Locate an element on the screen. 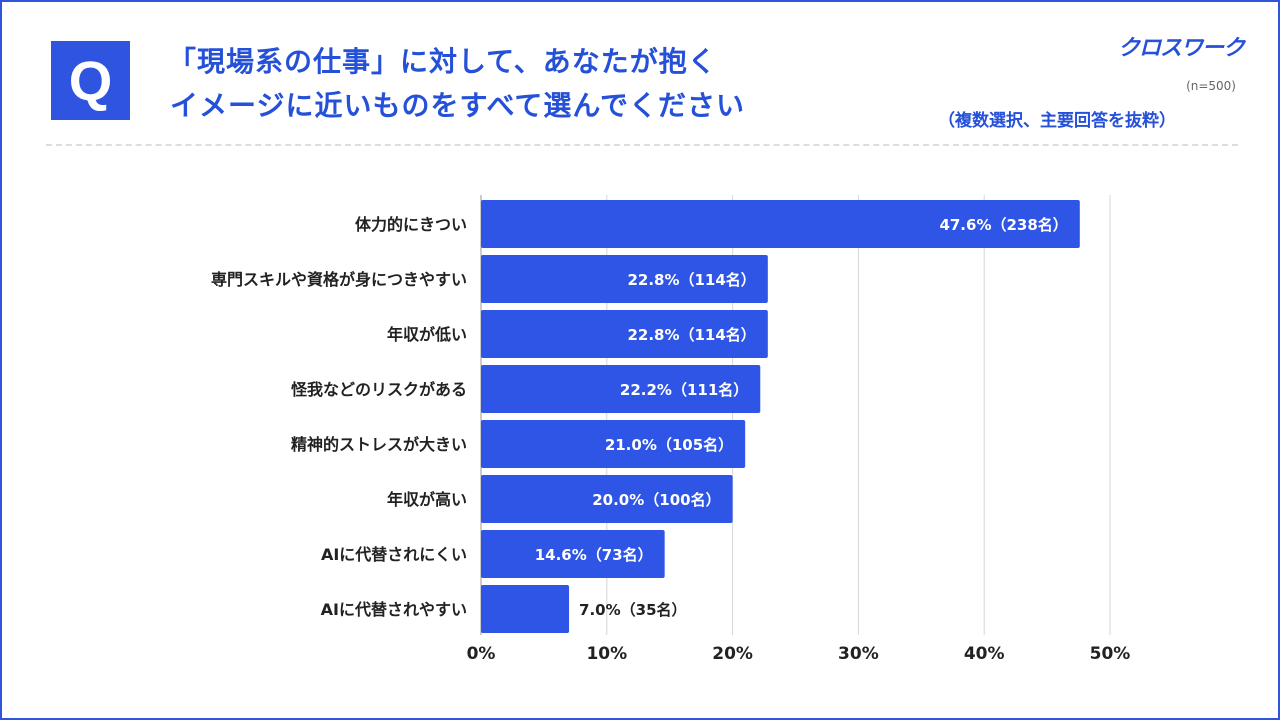  data-label: 20.0%（100名） is located at coordinates (656, 500).